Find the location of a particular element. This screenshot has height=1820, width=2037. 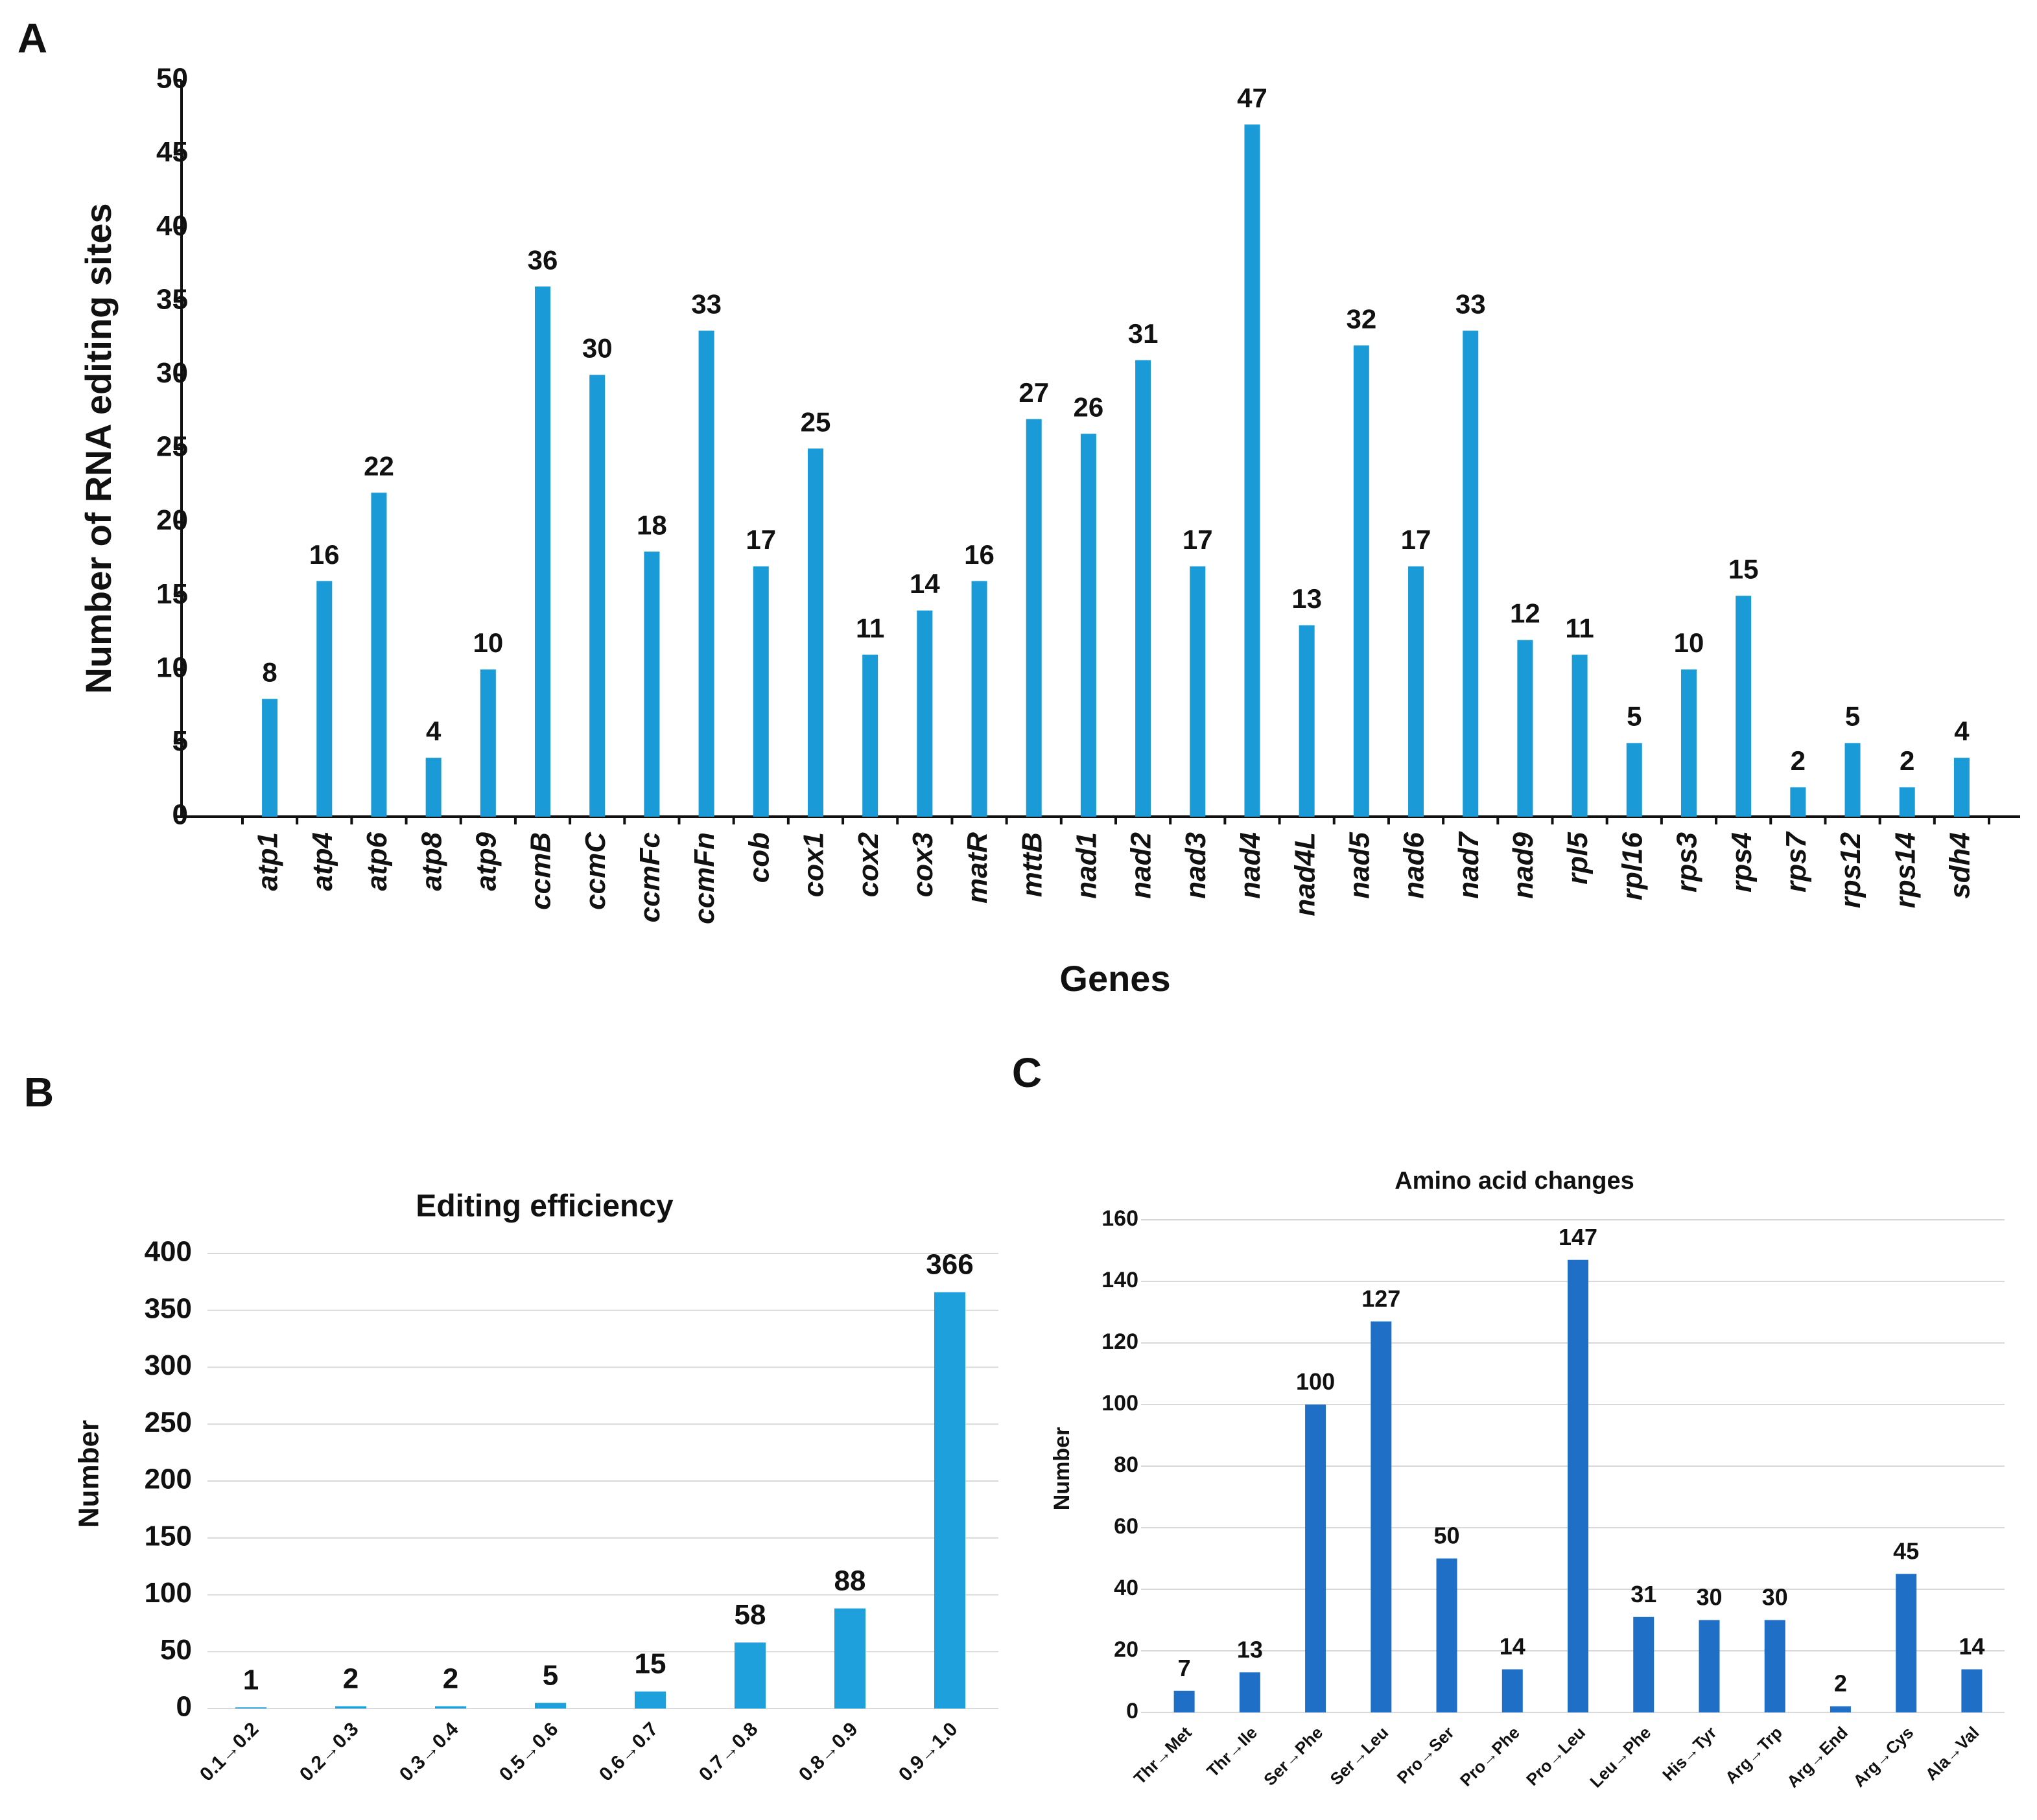

chart-title: Amino acid changes is located at coordinates (1514, 1181).